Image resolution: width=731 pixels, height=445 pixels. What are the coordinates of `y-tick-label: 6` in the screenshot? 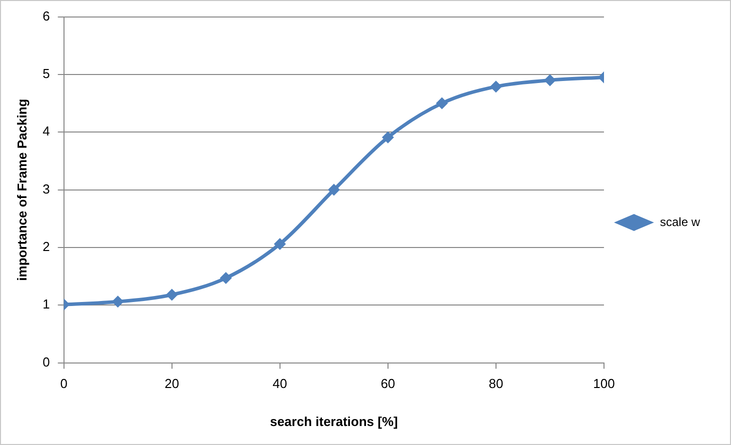 It's located at (46, 16).